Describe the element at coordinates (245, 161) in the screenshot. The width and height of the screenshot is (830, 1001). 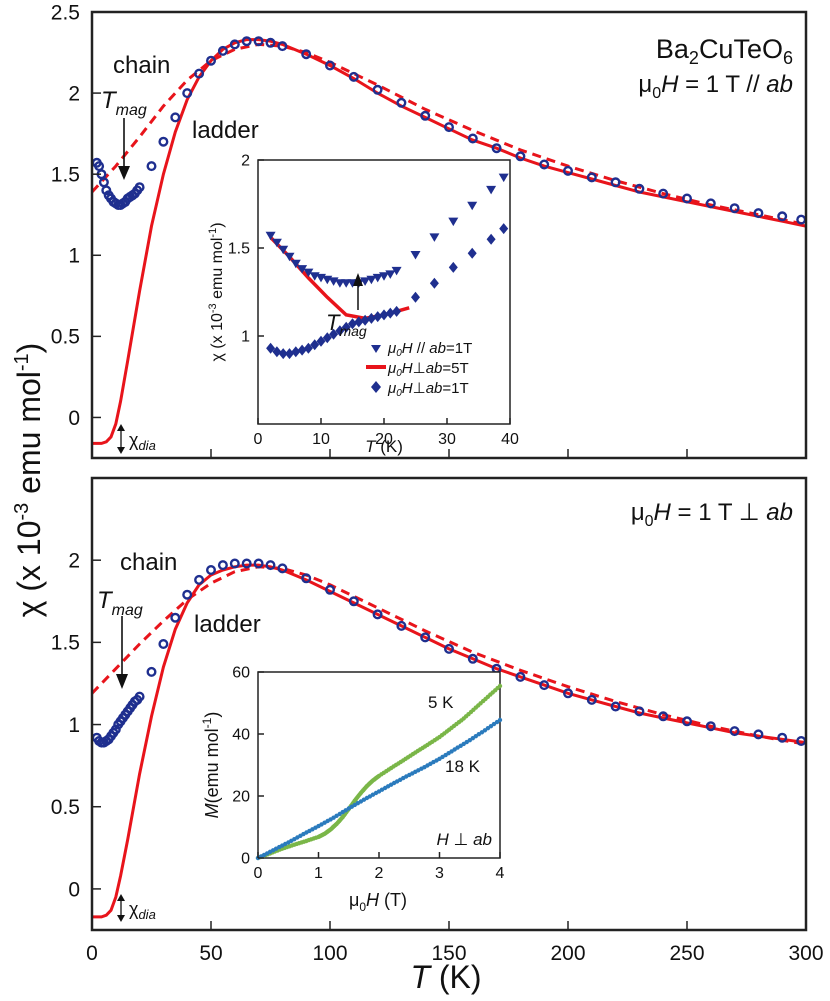
I see `y-tick-label: 2` at that location.